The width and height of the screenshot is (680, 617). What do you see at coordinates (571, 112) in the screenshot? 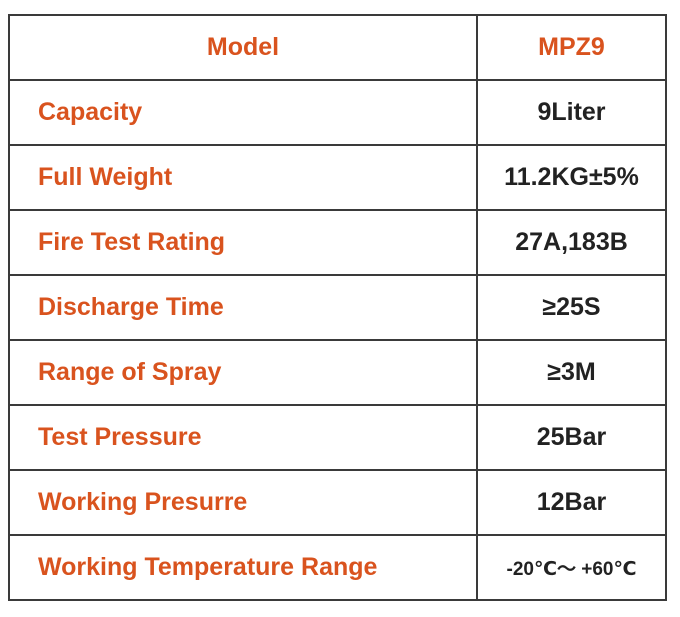
I see `row-value: 9Liter` at bounding box center [571, 112].